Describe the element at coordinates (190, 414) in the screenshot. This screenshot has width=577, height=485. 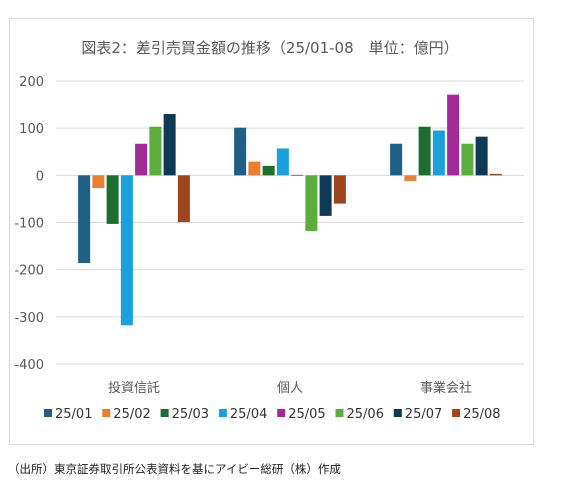
I see `legend-label: 25/03` at that location.